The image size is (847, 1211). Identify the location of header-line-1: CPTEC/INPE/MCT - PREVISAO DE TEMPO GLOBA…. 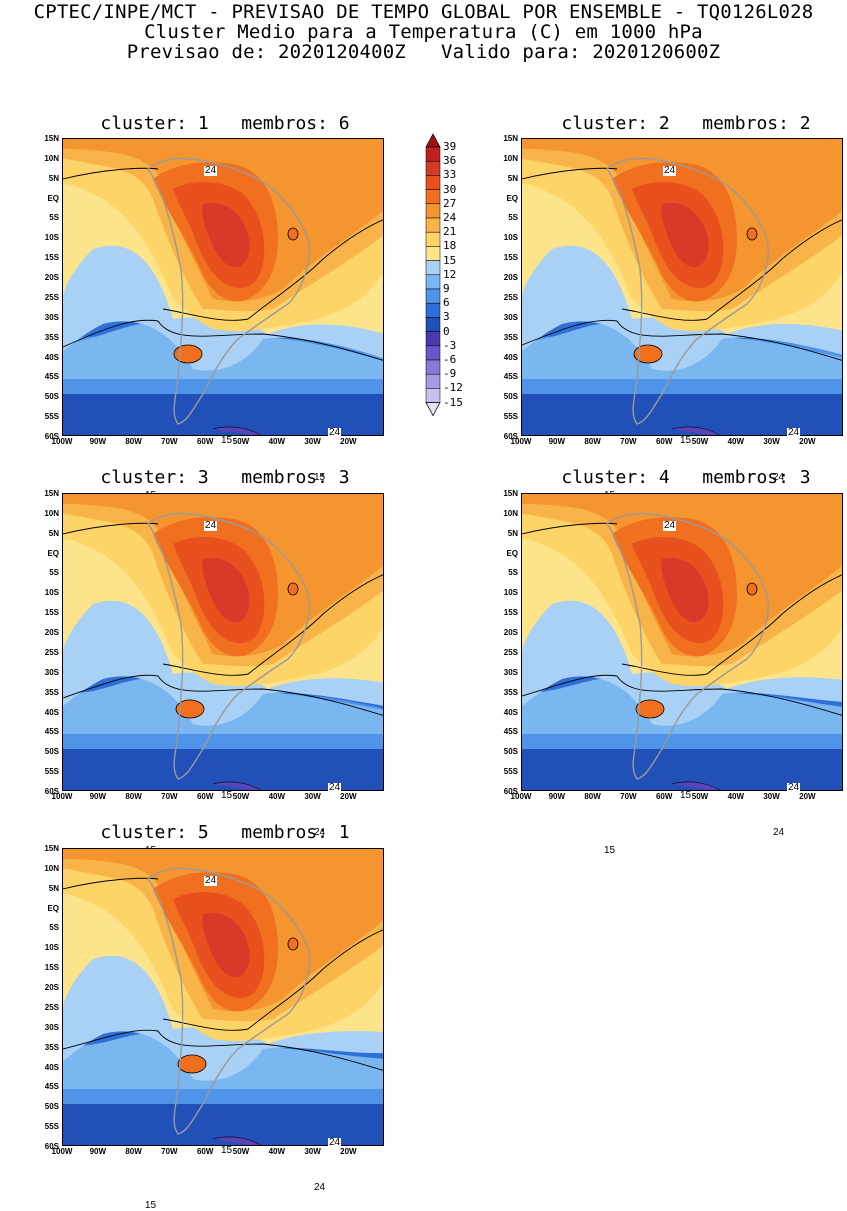
(423, 12).